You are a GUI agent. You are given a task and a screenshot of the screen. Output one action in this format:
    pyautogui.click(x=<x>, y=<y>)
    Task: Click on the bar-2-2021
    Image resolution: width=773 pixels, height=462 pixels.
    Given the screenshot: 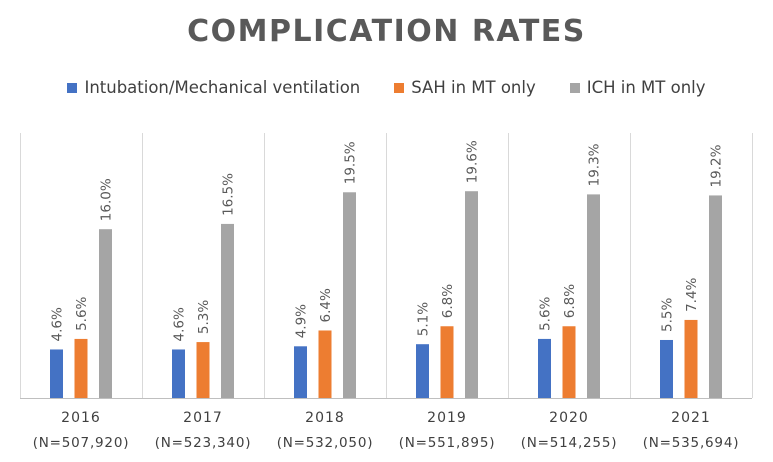 What is the action you would take?
    pyautogui.click(x=691, y=358)
    